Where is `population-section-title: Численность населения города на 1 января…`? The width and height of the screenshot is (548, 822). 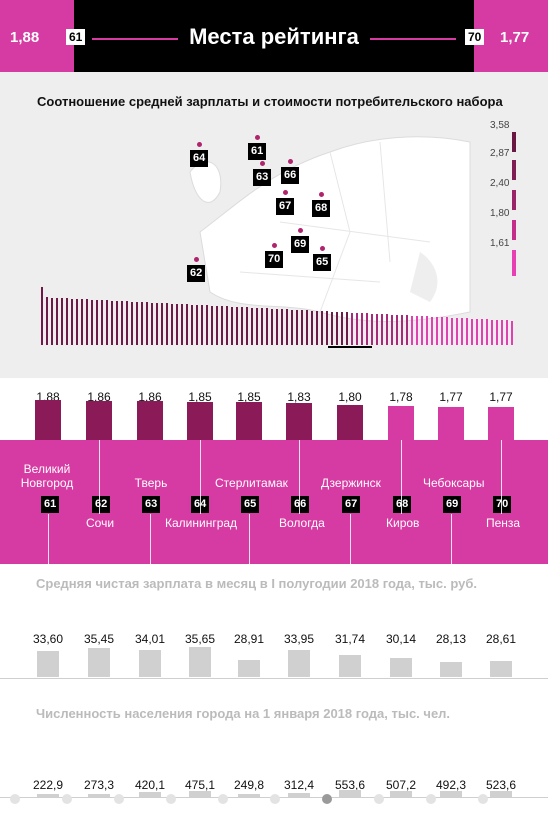 population-section-title: Численность населения города на 1 января… is located at coordinates (243, 713).